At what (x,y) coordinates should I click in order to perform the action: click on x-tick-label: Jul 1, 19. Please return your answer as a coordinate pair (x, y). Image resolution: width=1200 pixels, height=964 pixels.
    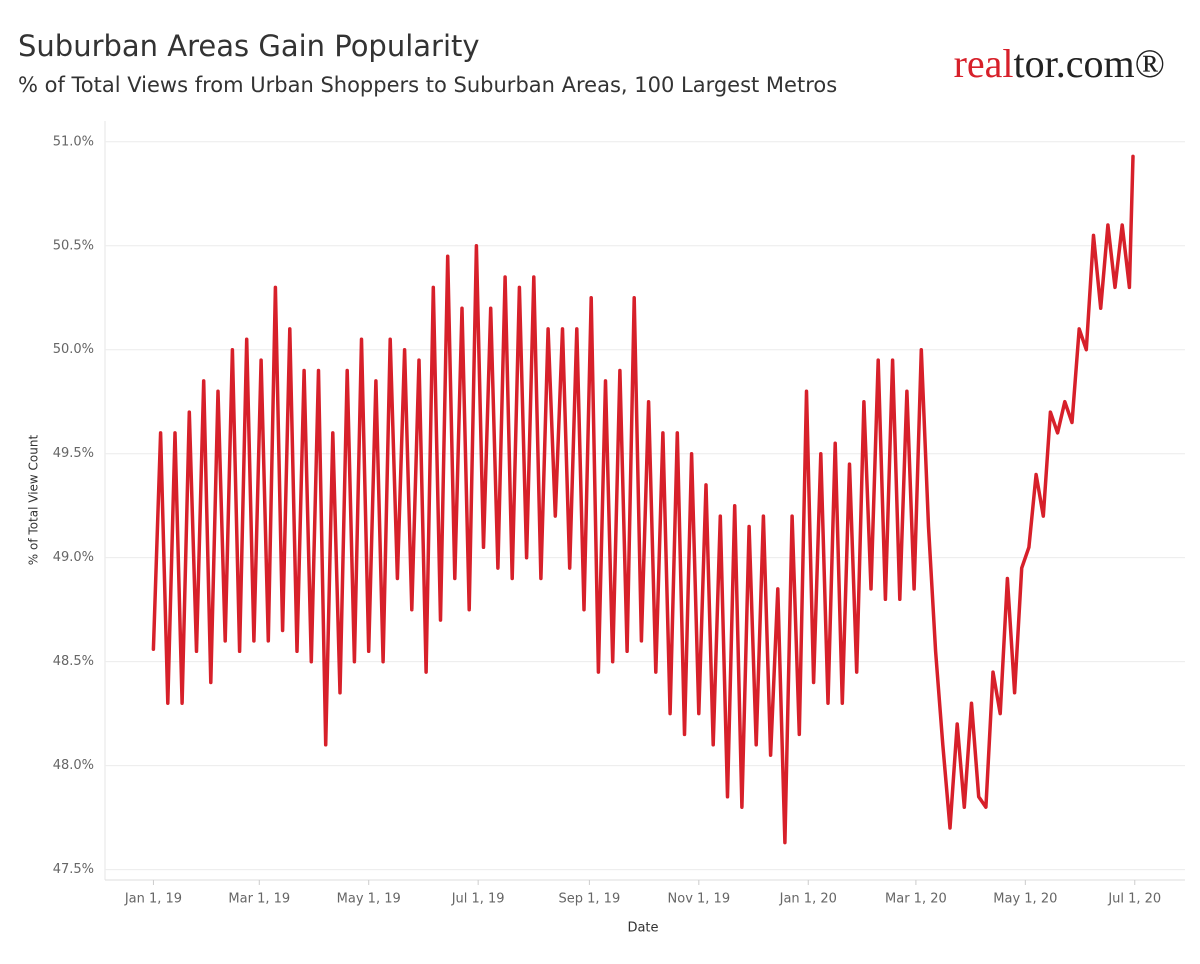
    Looking at the image, I should click on (478, 899).